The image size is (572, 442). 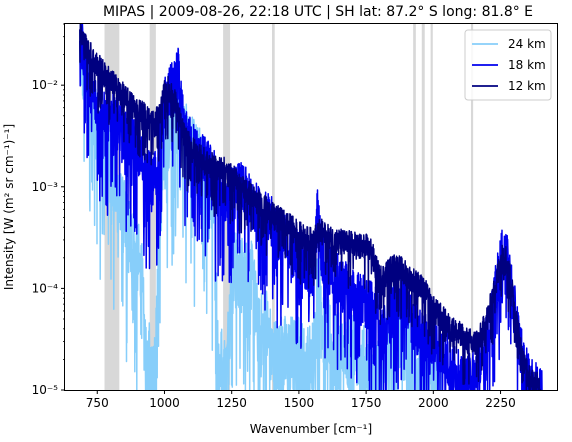 I want to click on y-tick-label: 10⁻², so click(x=45, y=85).